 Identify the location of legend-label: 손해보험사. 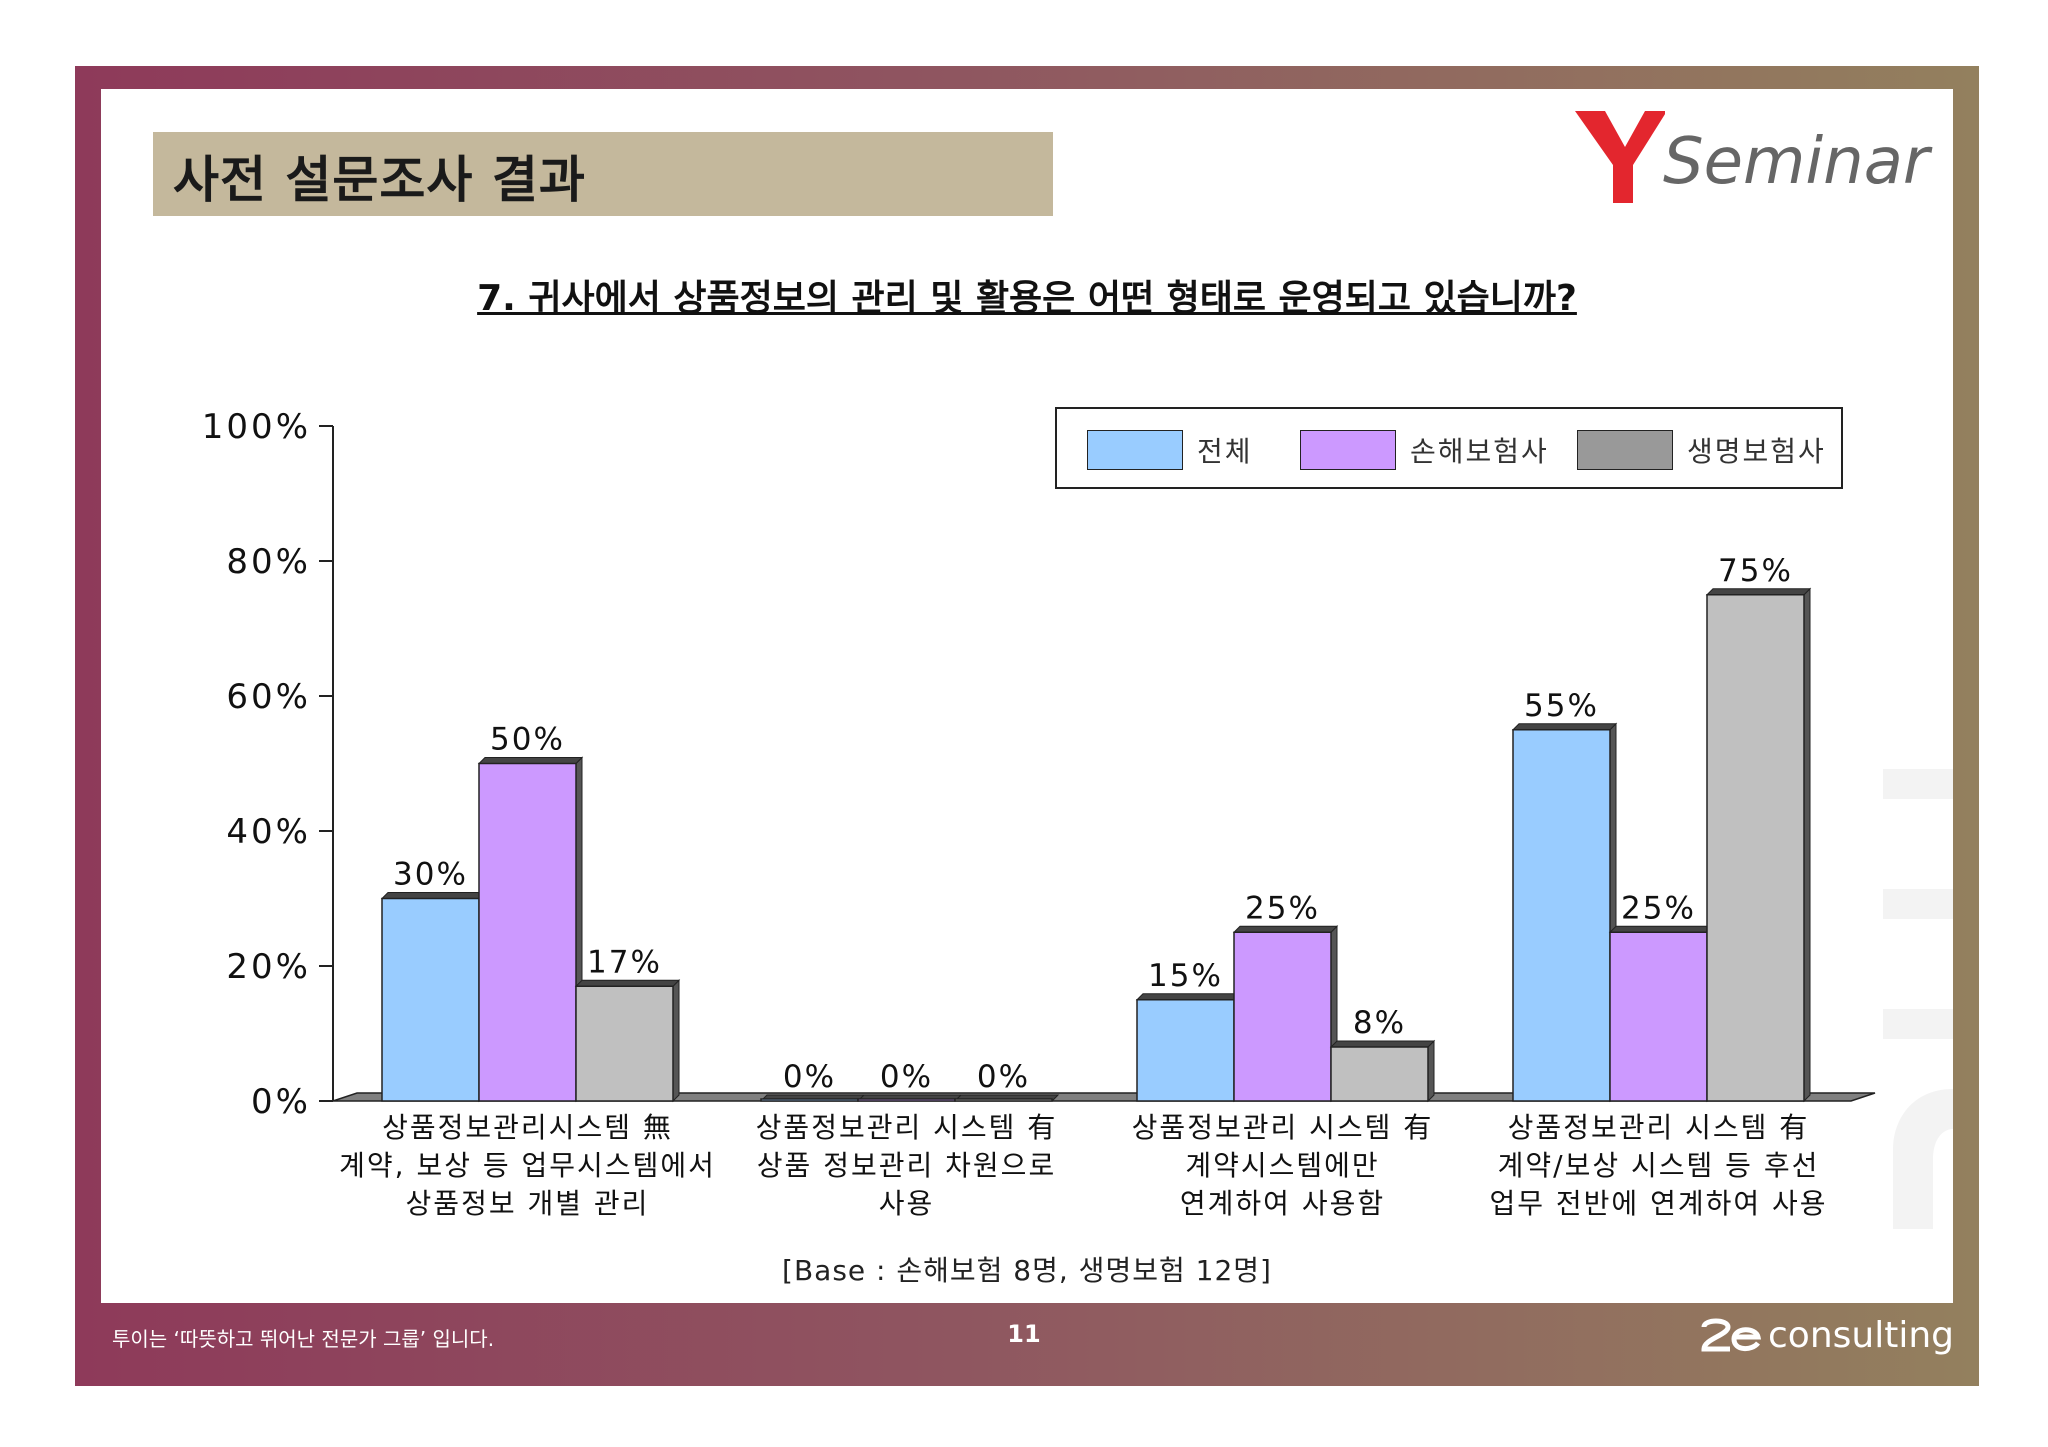
(1479, 451).